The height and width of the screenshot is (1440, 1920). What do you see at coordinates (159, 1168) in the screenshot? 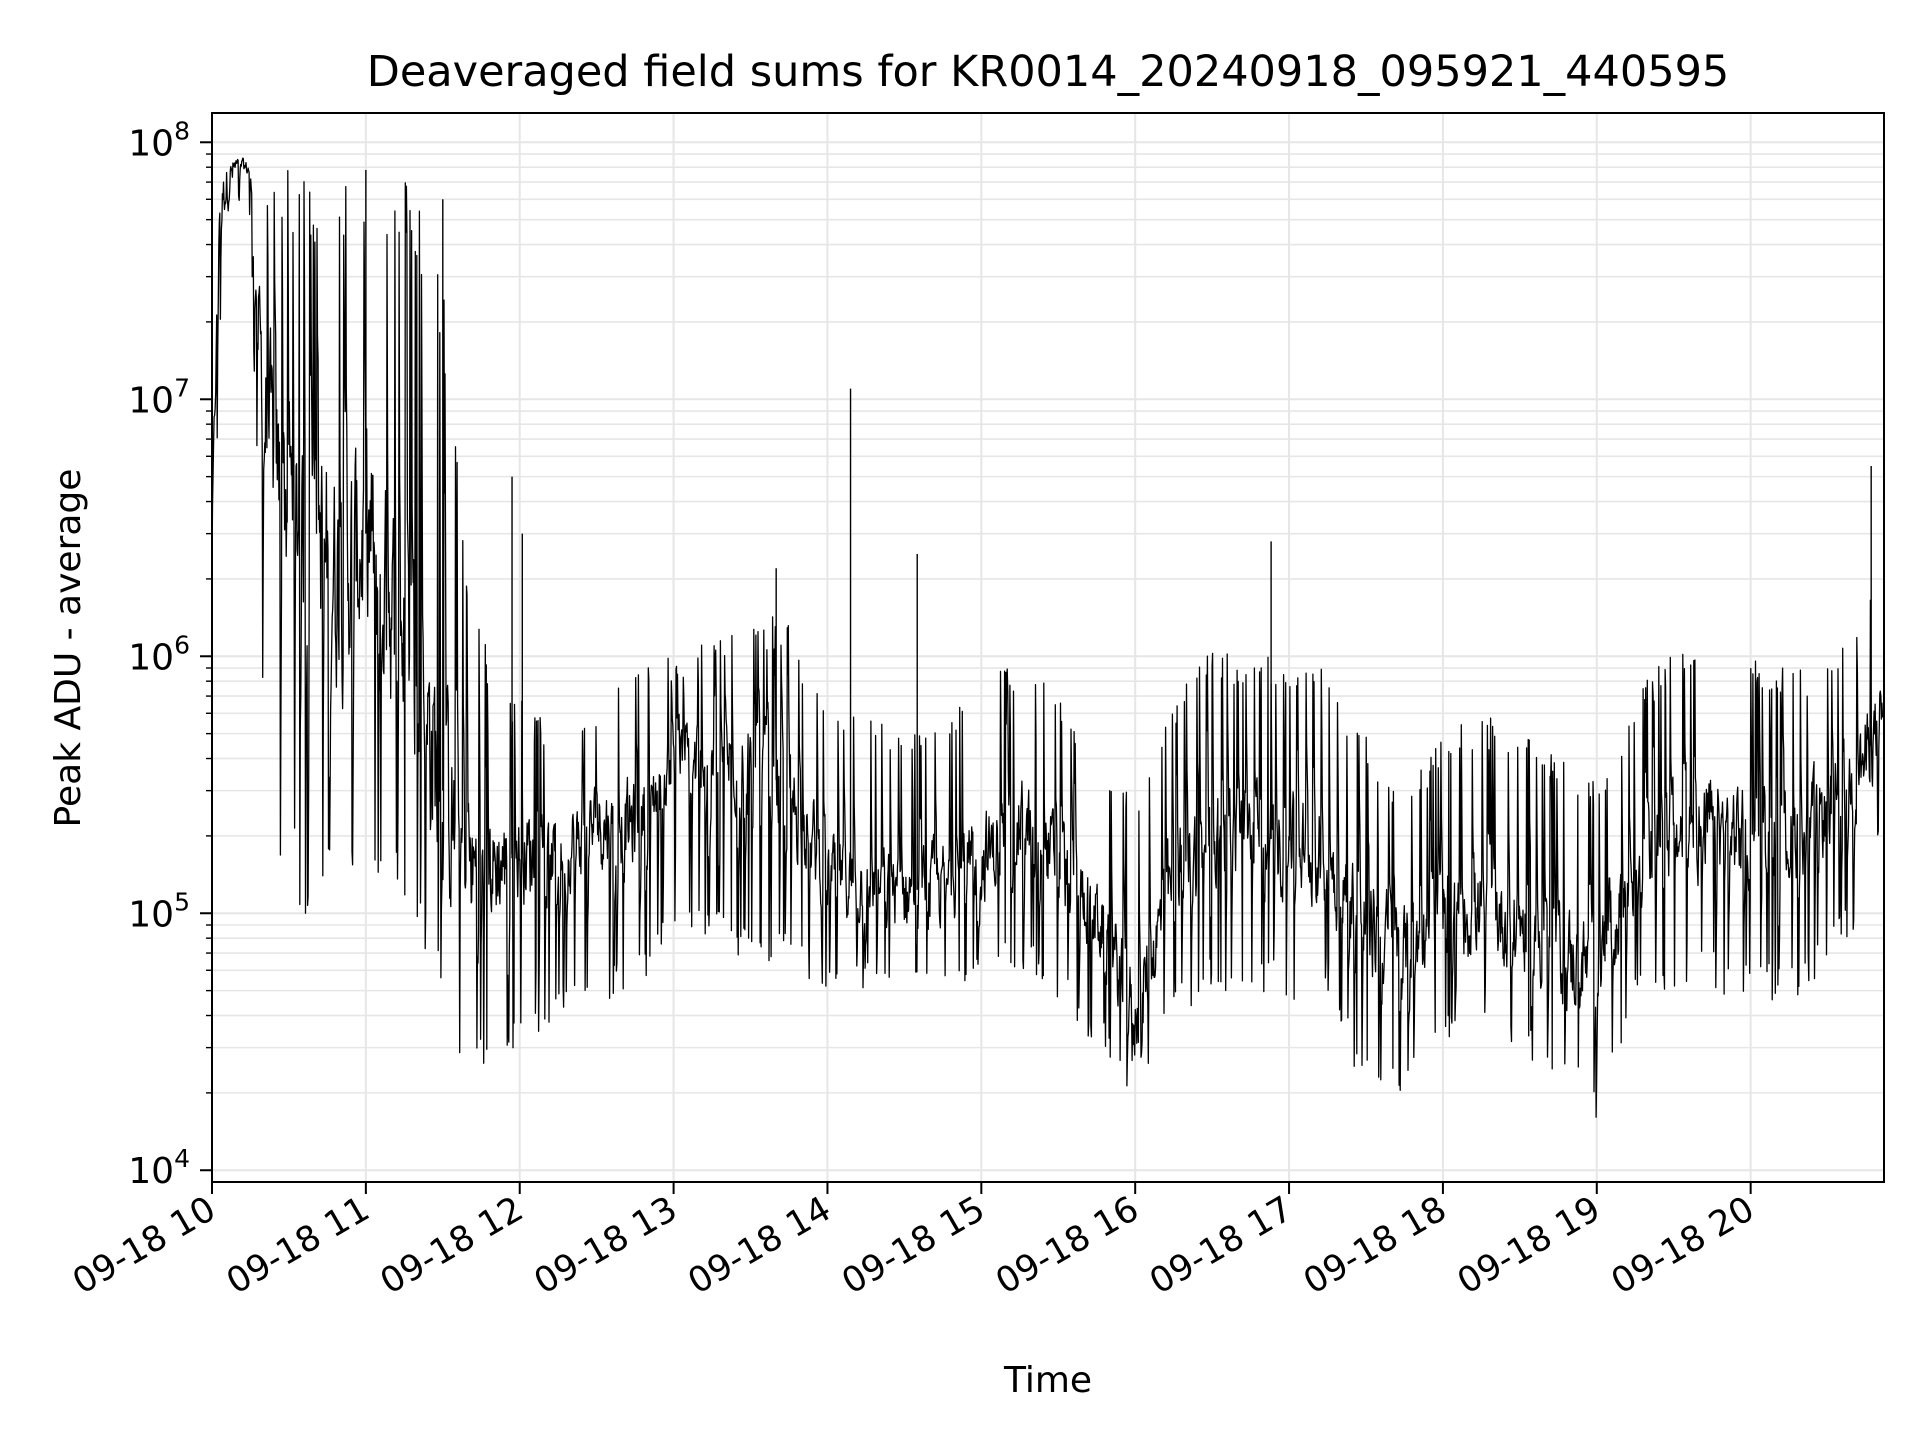
I see `y-tick-label: 10⁴` at bounding box center [159, 1168].